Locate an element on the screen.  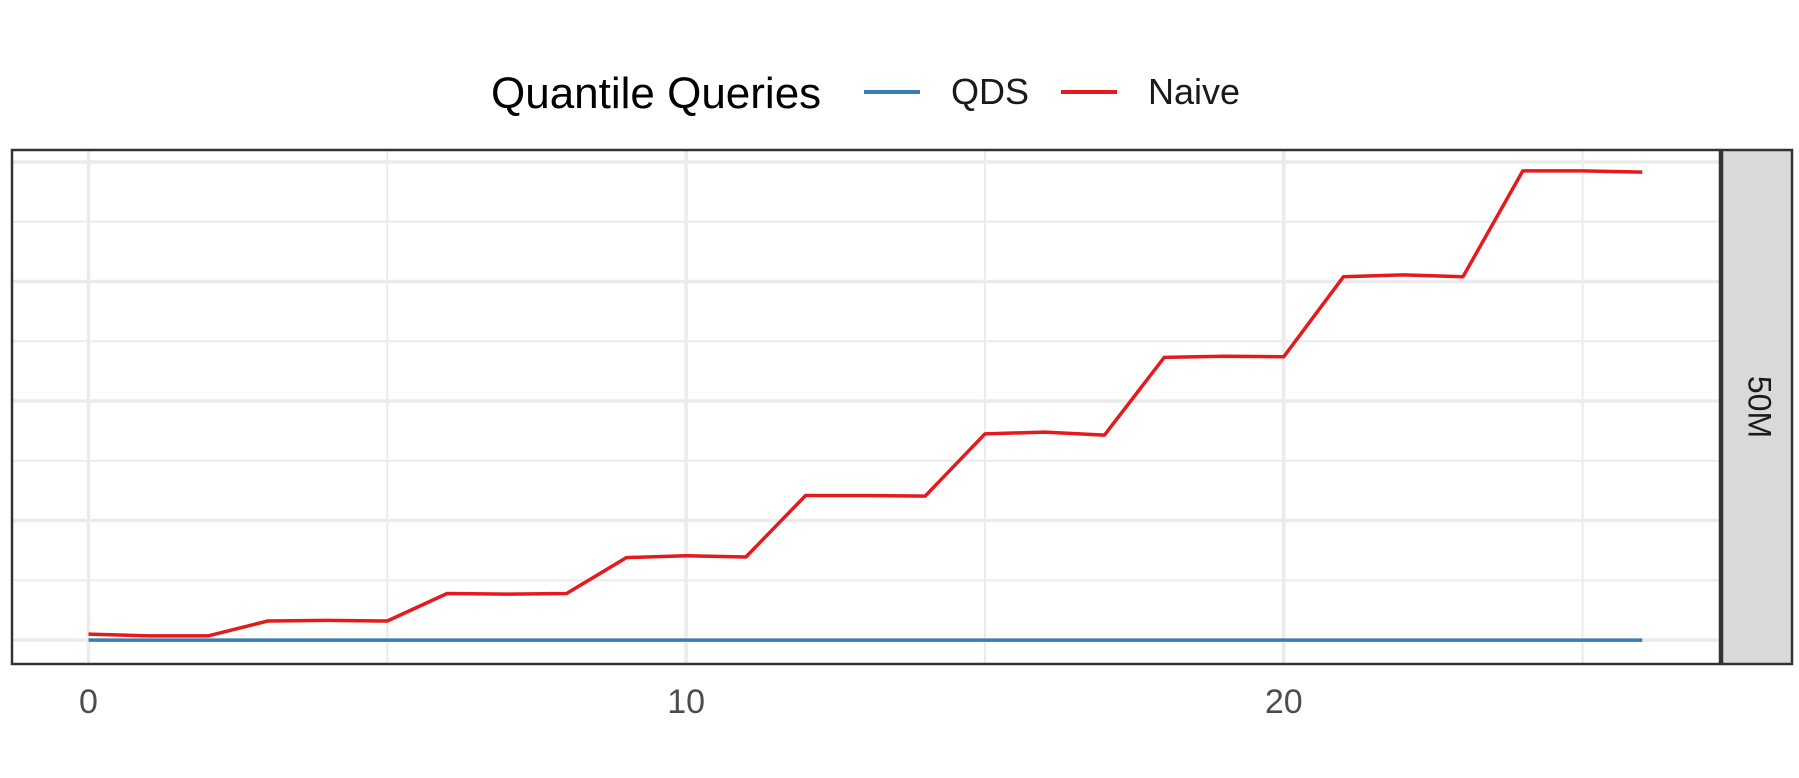
legend-item-naive: Naive is located at coordinates (1150, 91).